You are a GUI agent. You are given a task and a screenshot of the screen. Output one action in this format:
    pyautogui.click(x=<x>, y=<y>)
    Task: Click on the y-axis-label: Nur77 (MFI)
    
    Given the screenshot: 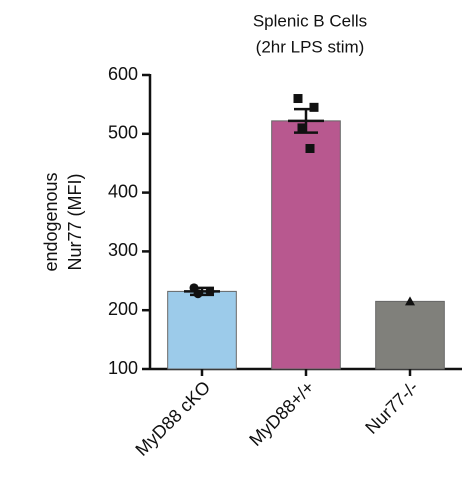 What is the action you would take?
    pyautogui.click(x=75, y=221)
    